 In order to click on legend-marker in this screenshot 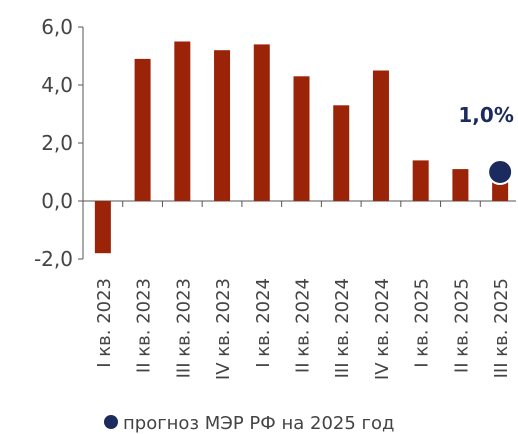, I will do `click(111, 422)`.